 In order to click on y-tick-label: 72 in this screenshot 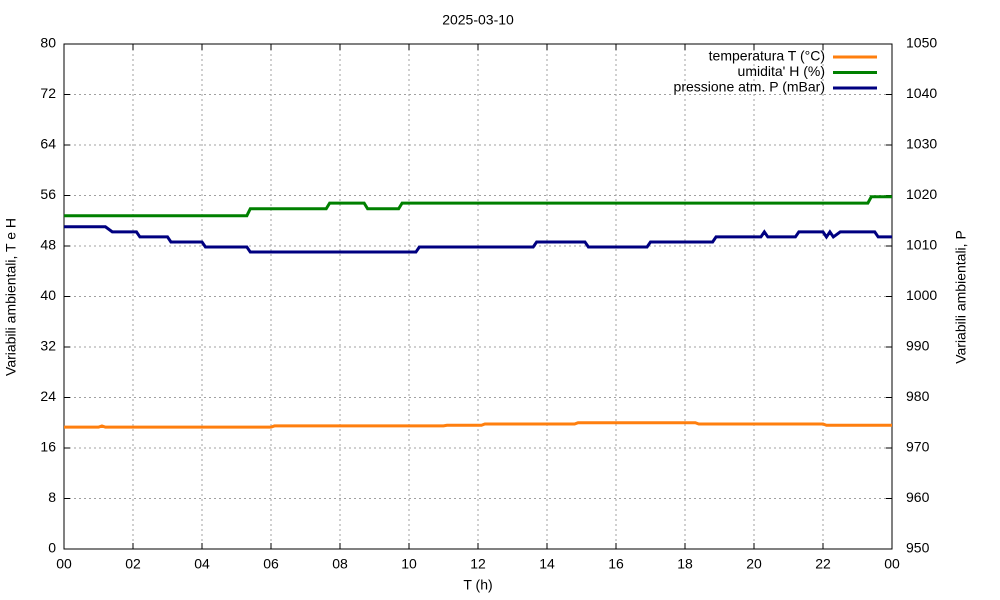, I will do `click(48, 93)`.